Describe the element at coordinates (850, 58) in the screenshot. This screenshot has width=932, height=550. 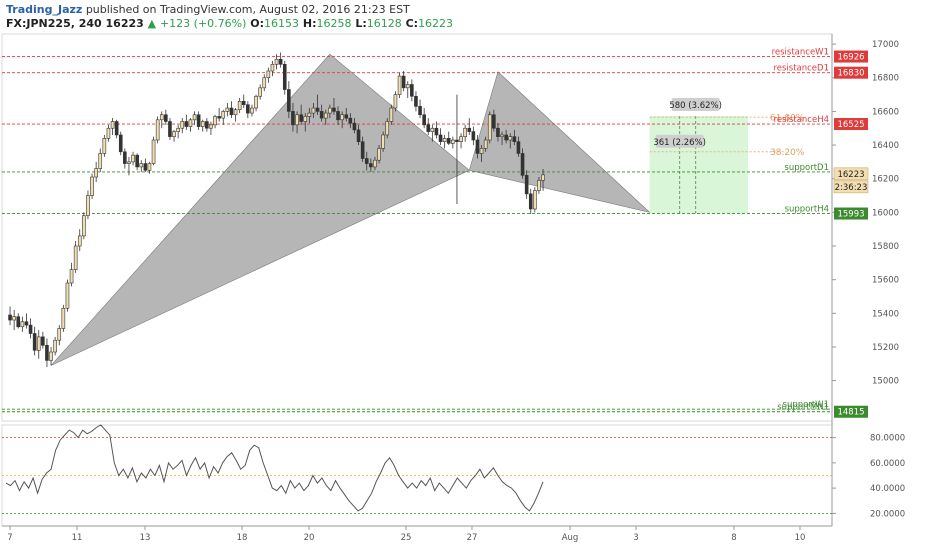
I see `level-price-label: 16926` at that location.